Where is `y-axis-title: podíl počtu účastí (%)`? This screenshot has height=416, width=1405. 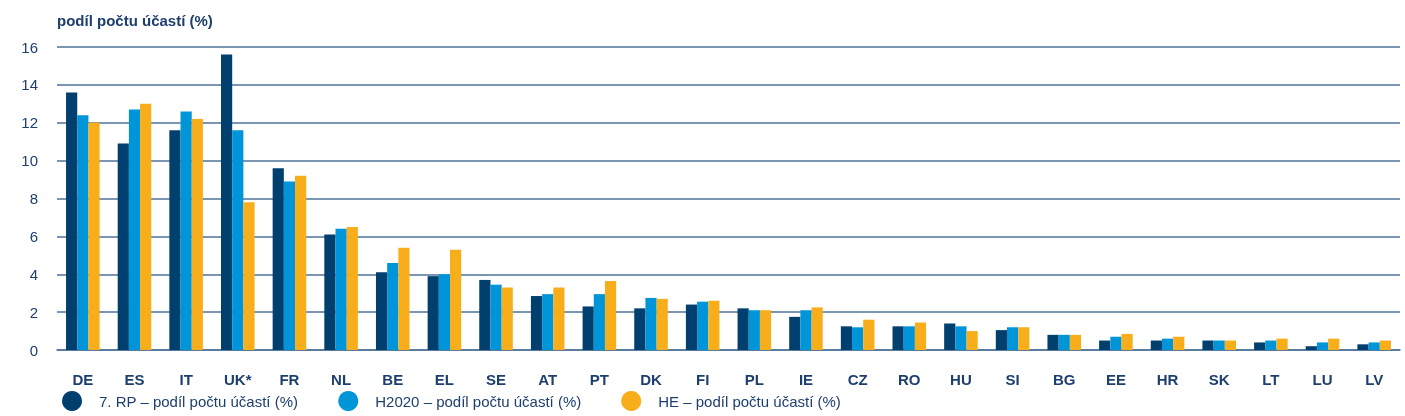
y-axis-title: podíl počtu účastí (%) is located at coordinates (135, 20).